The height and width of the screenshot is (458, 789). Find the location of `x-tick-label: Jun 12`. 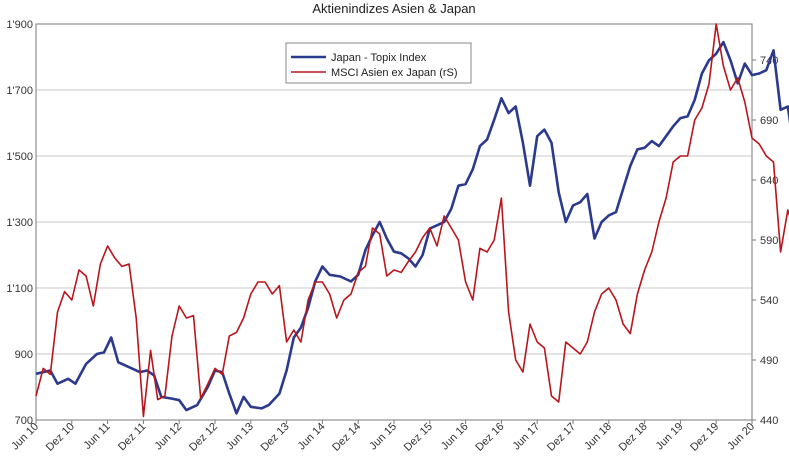

x-tick-label: Jun 12 is located at coordinates (168, 437).